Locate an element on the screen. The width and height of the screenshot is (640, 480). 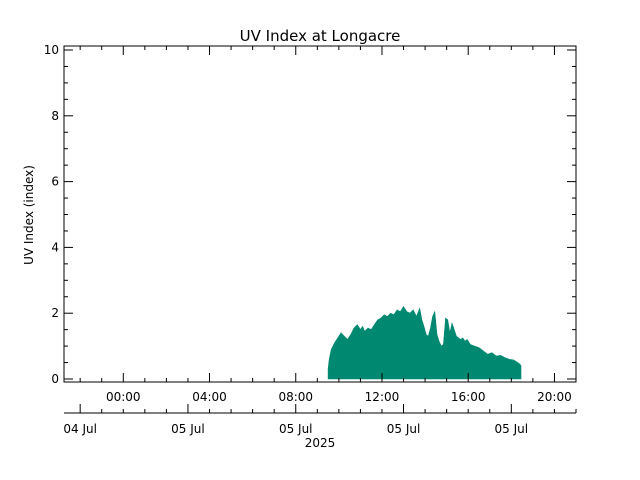
uv-area-layer is located at coordinates (424, 343).